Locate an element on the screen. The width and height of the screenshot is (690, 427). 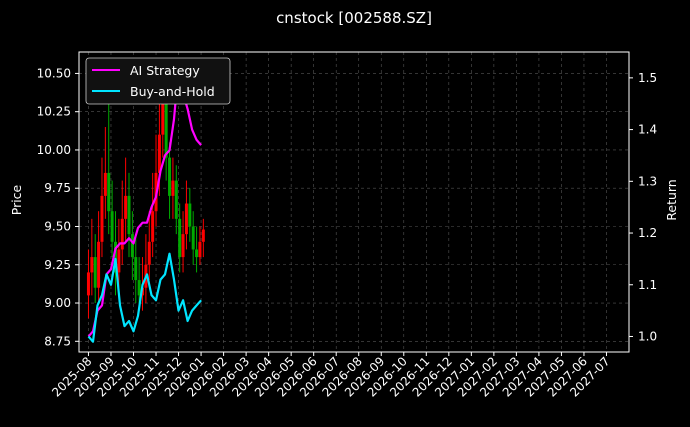
right-return-axis: 1.0 1.1 1.2 1.3 1.4 1.5 is located at coordinates (643, 207).